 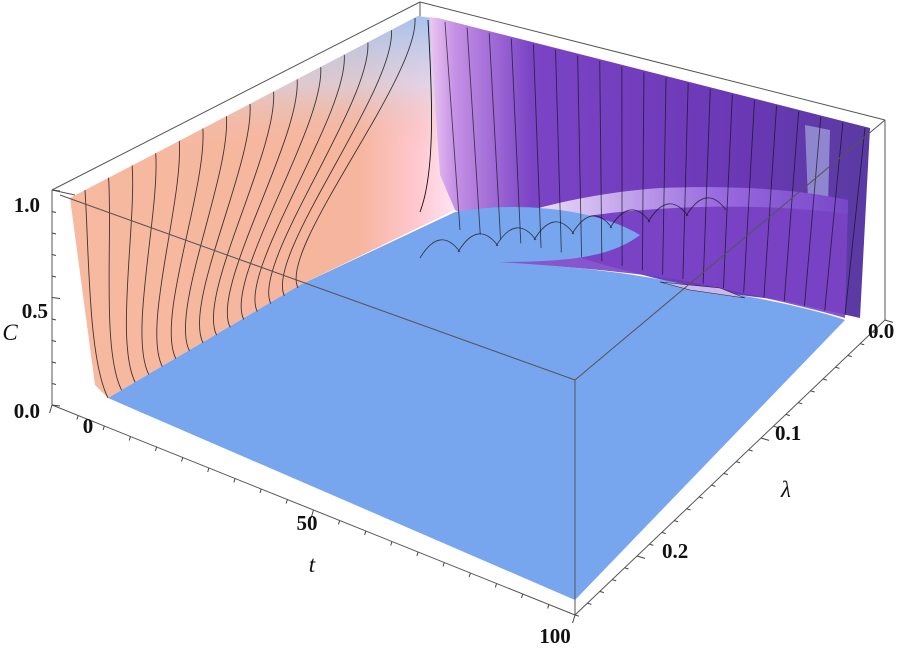 I want to click on t-tick-label: 100, so click(x=555, y=636).